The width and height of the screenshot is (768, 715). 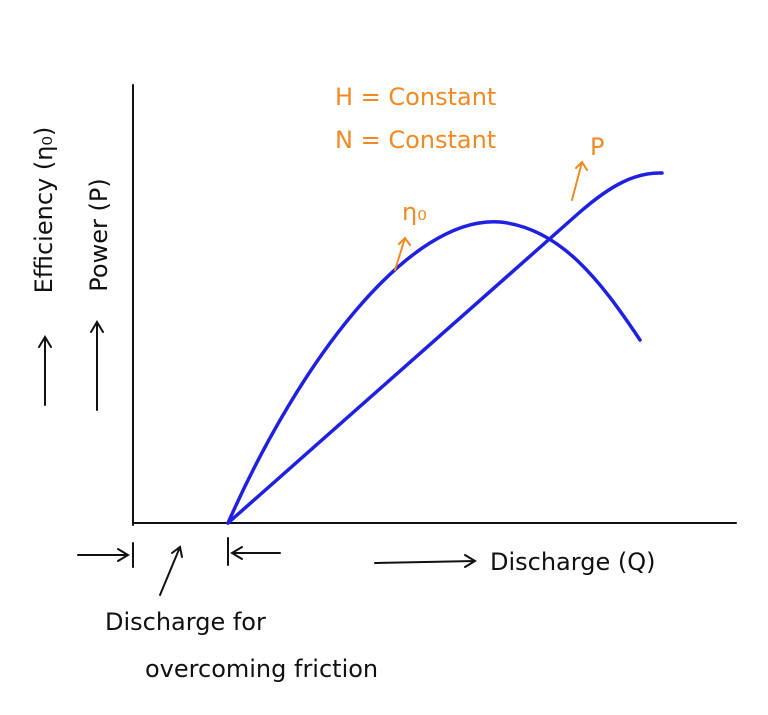 What do you see at coordinates (105, 555) in the screenshot?
I see `friction-left-arrow` at bounding box center [105, 555].